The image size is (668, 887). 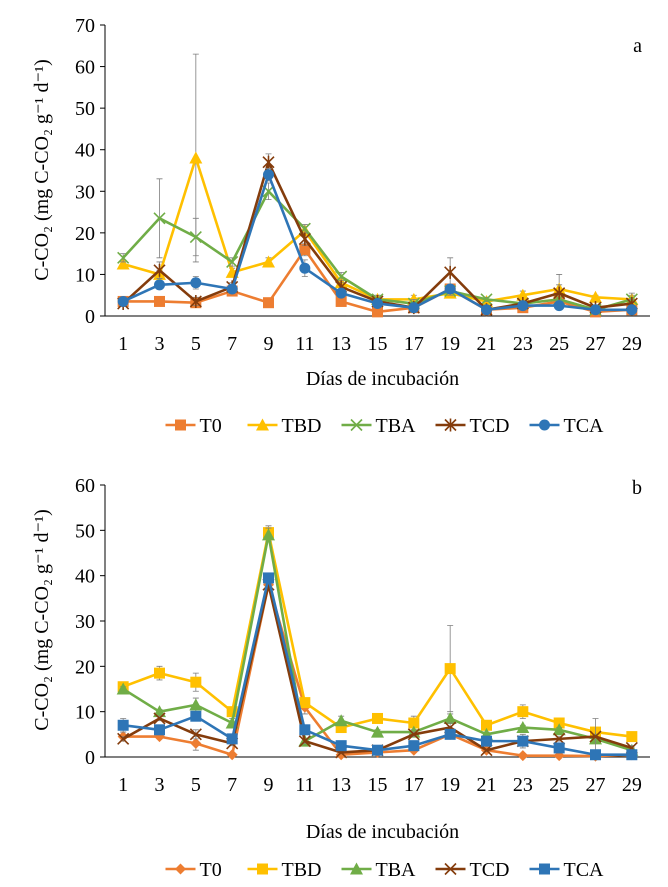 What do you see at coordinates (559, 785) in the screenshot?
I see `x-tick-label: 25` at bounding box center [559, 785].